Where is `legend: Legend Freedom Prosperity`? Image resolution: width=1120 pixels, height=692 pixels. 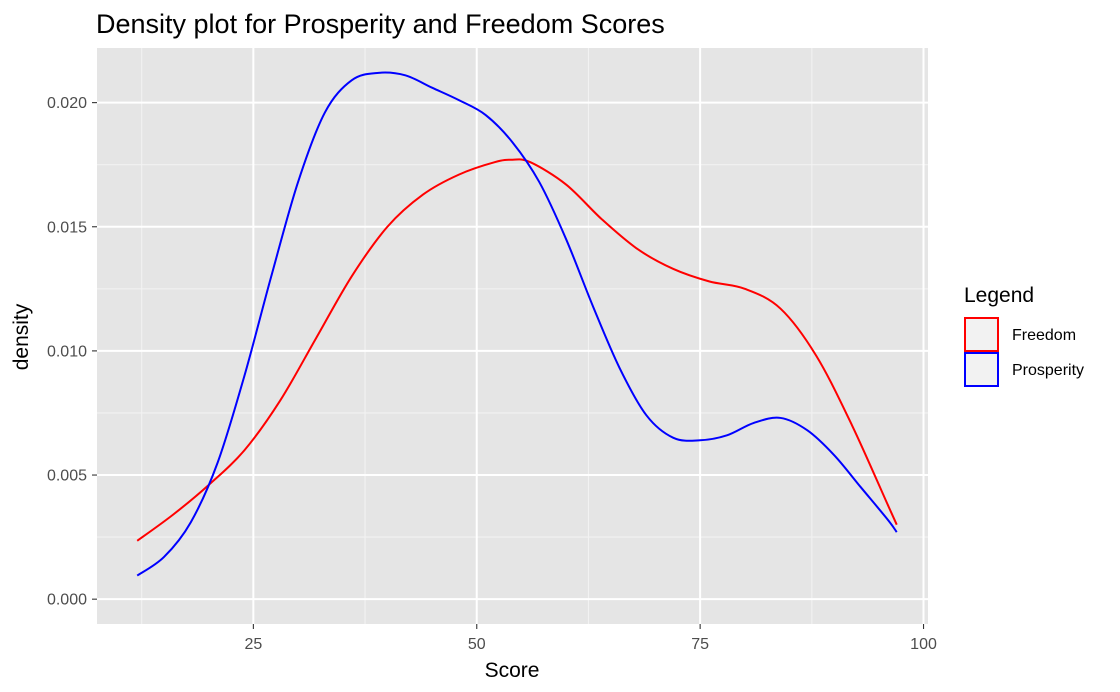 legend: Legend Freedom Prosperity is located at coordinates (1024, 335).